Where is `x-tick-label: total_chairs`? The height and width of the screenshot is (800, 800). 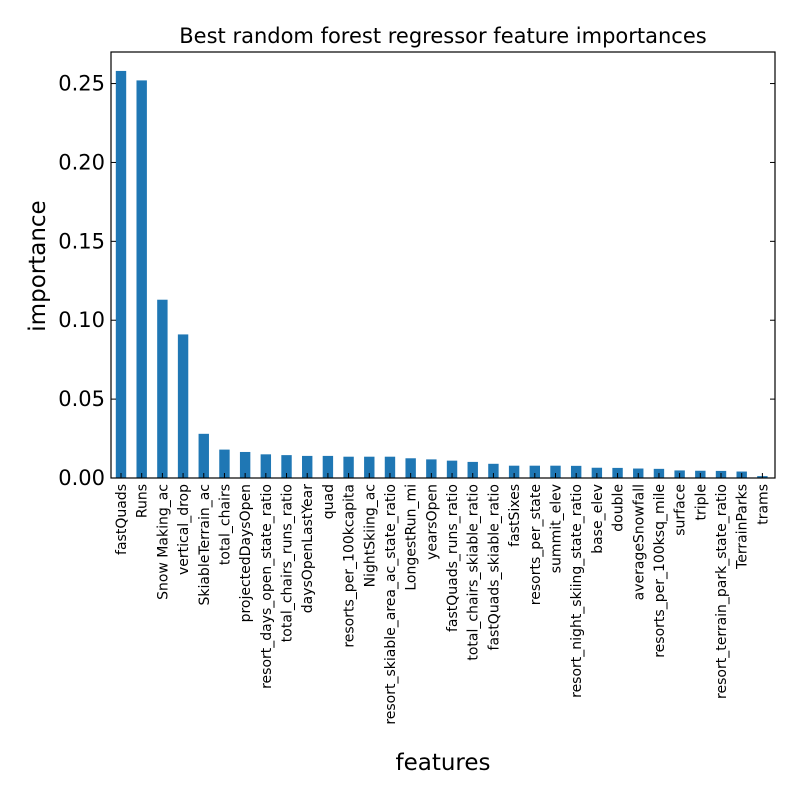 x-tick-label: total_chairs is located at coordinates (225, 524).